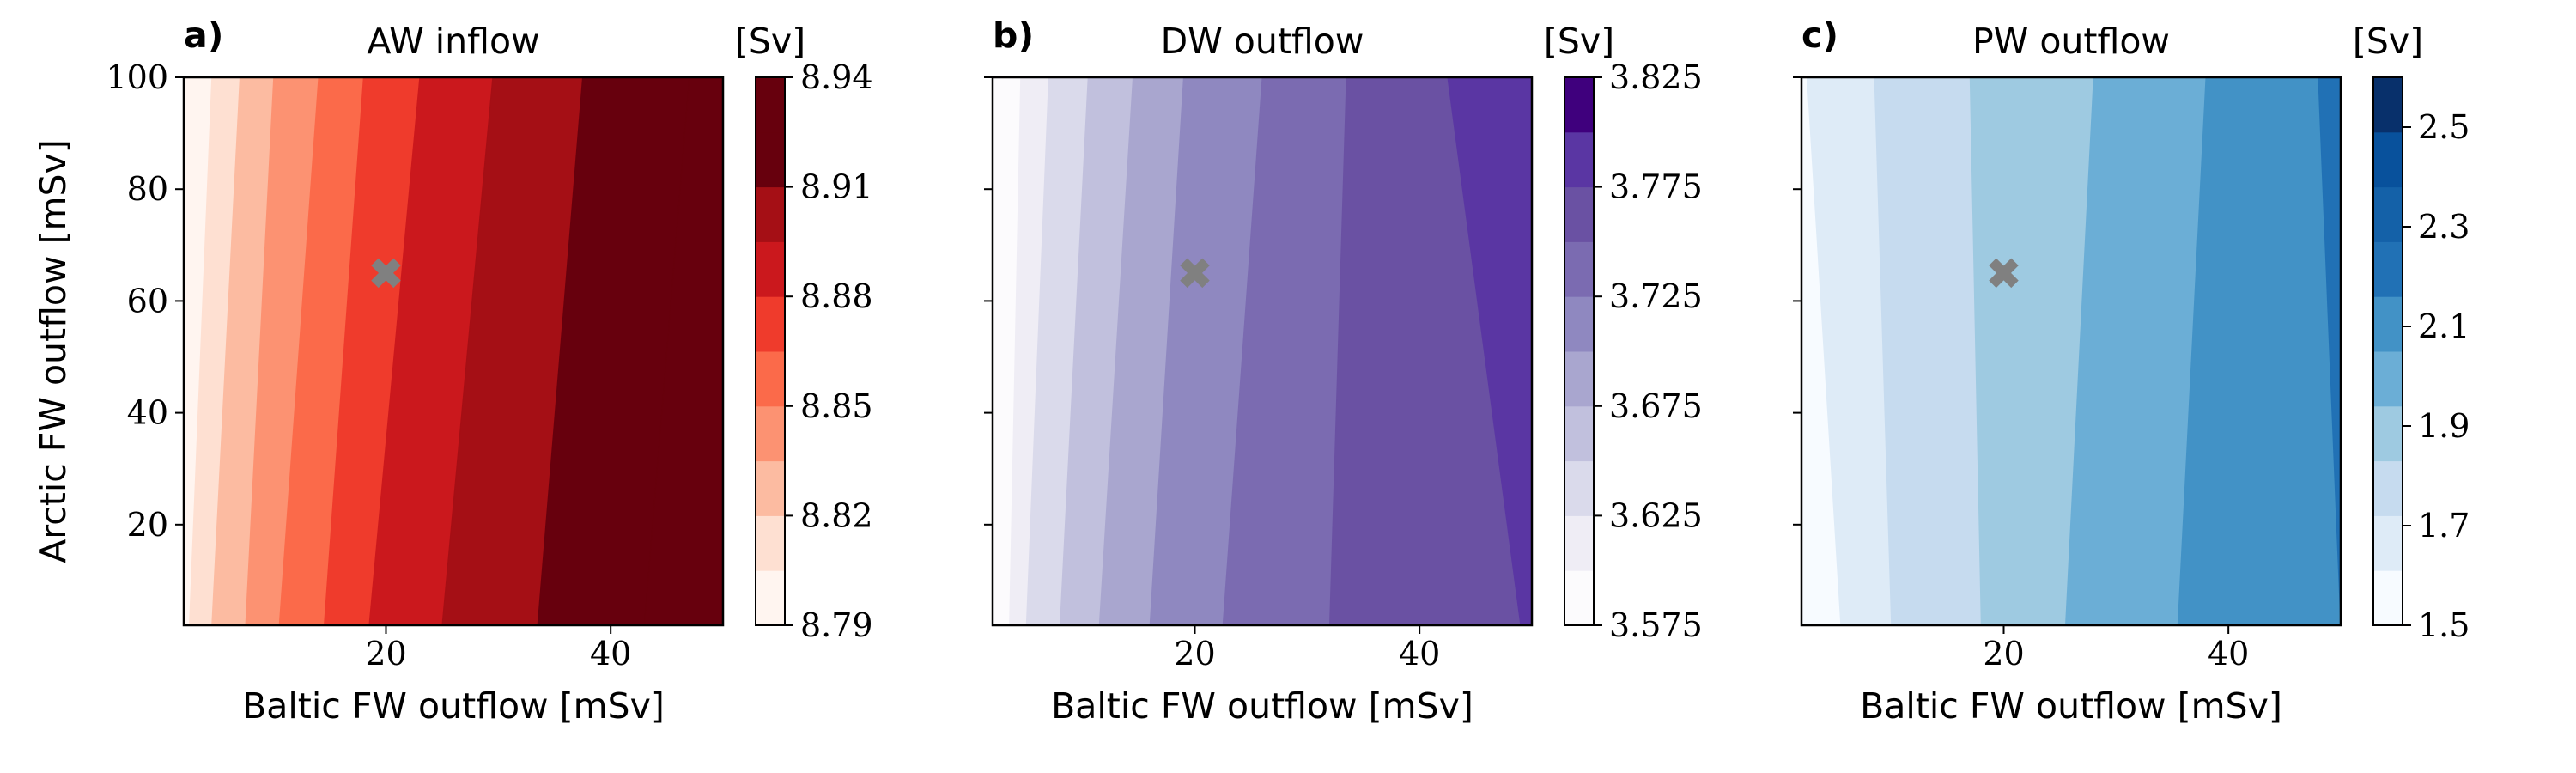 The width and height of the screenshot is (2576, 773). Describe the element at coordinates (2444, 426) in the screenshot. I see `colorbar-tick-label: 1.9` at that location.